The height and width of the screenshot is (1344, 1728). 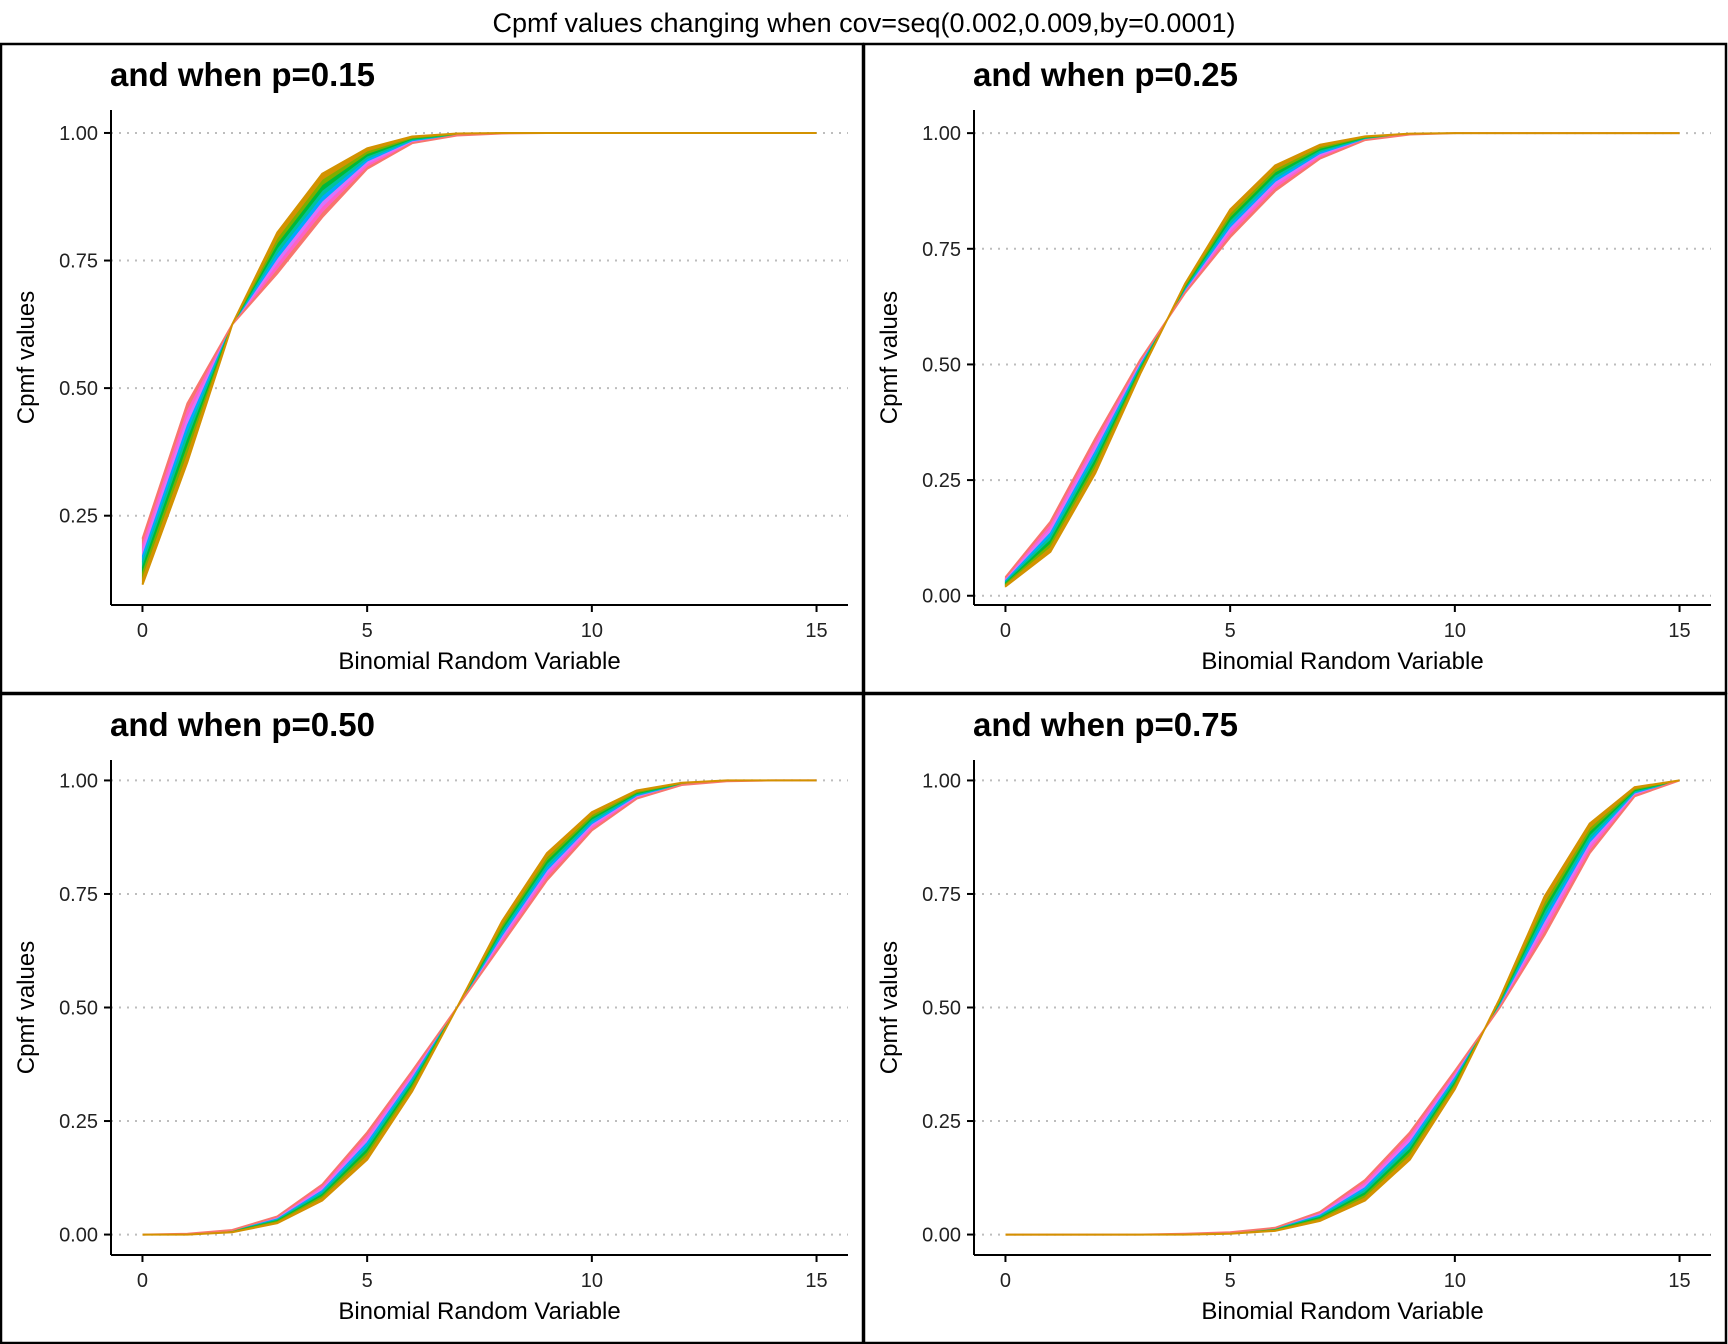 I want to click on panel-title: and when p=0.50, so click(x=242, y=724).